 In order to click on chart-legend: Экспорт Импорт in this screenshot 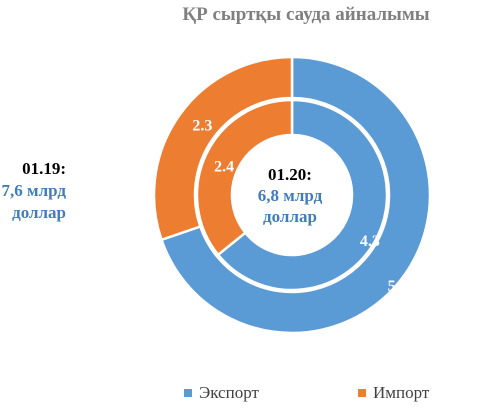, I will do `click(238, 396)`.